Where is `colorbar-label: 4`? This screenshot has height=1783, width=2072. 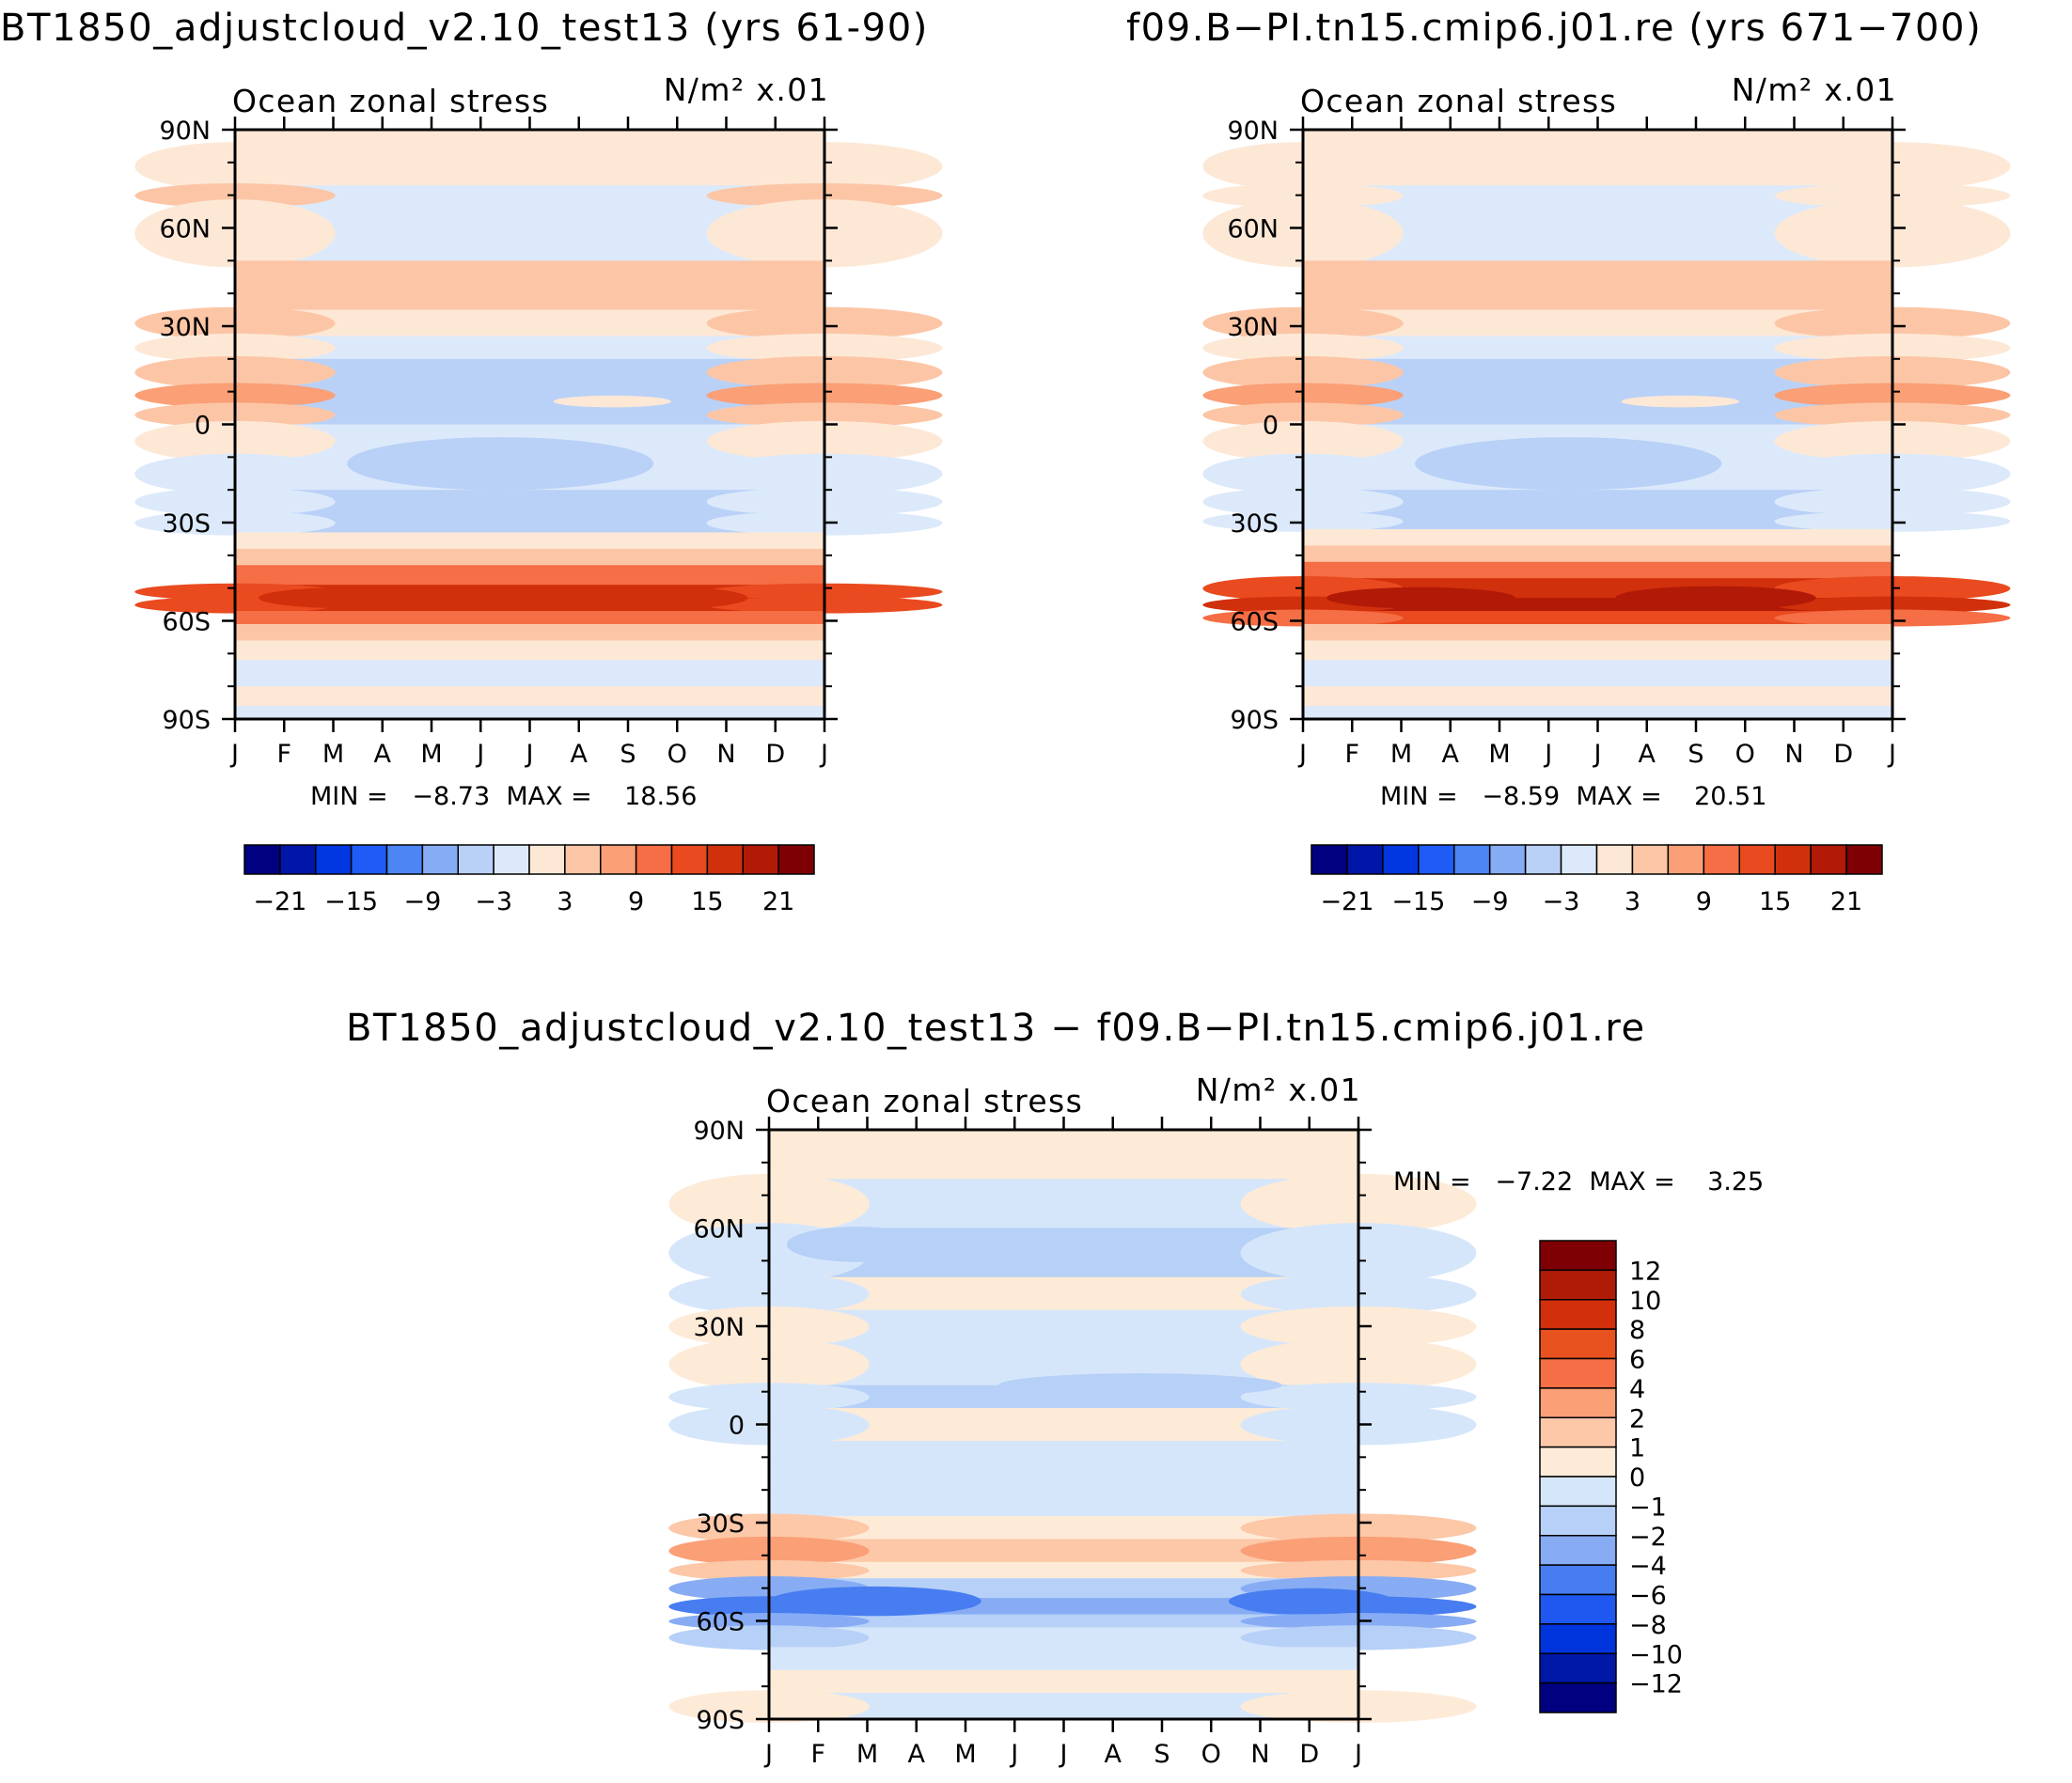 colorbar-label: 4 is located at coordinates (1637, 1389).